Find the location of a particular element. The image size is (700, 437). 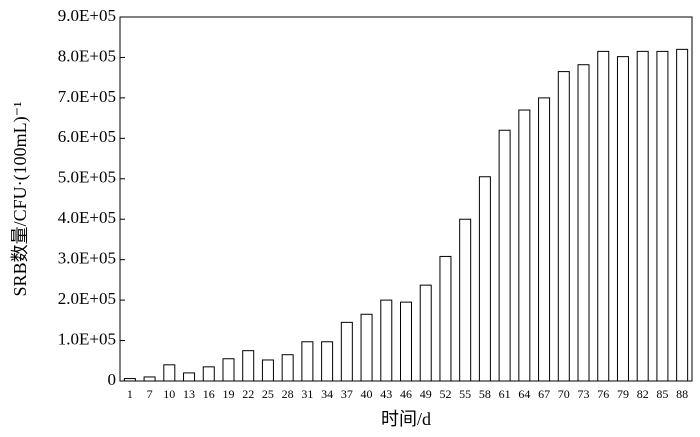

y-tick-label: 9.0E+05 is located at coordinates (87, 15).